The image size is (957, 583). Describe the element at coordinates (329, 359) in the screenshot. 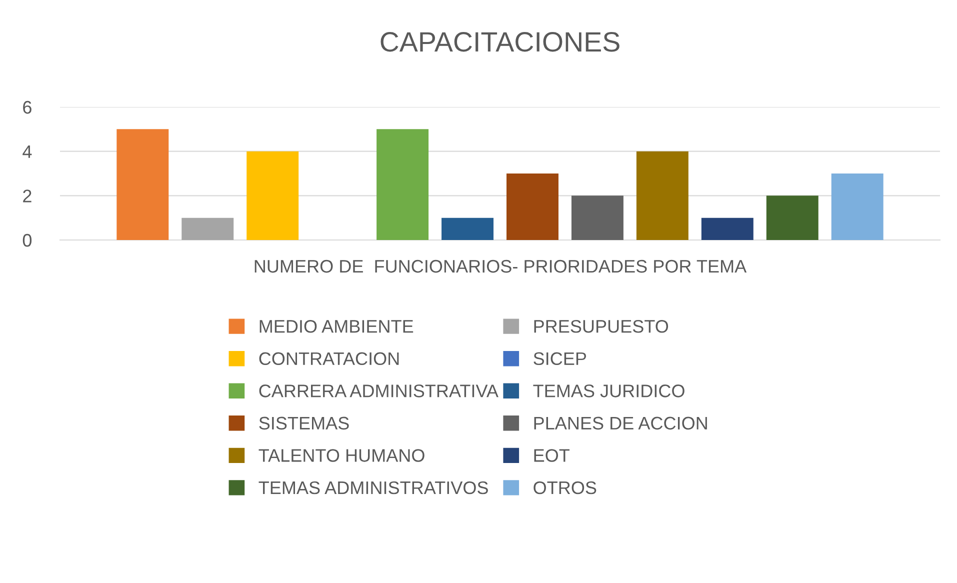

I see `legend-label: CONTRATACION` at that location.